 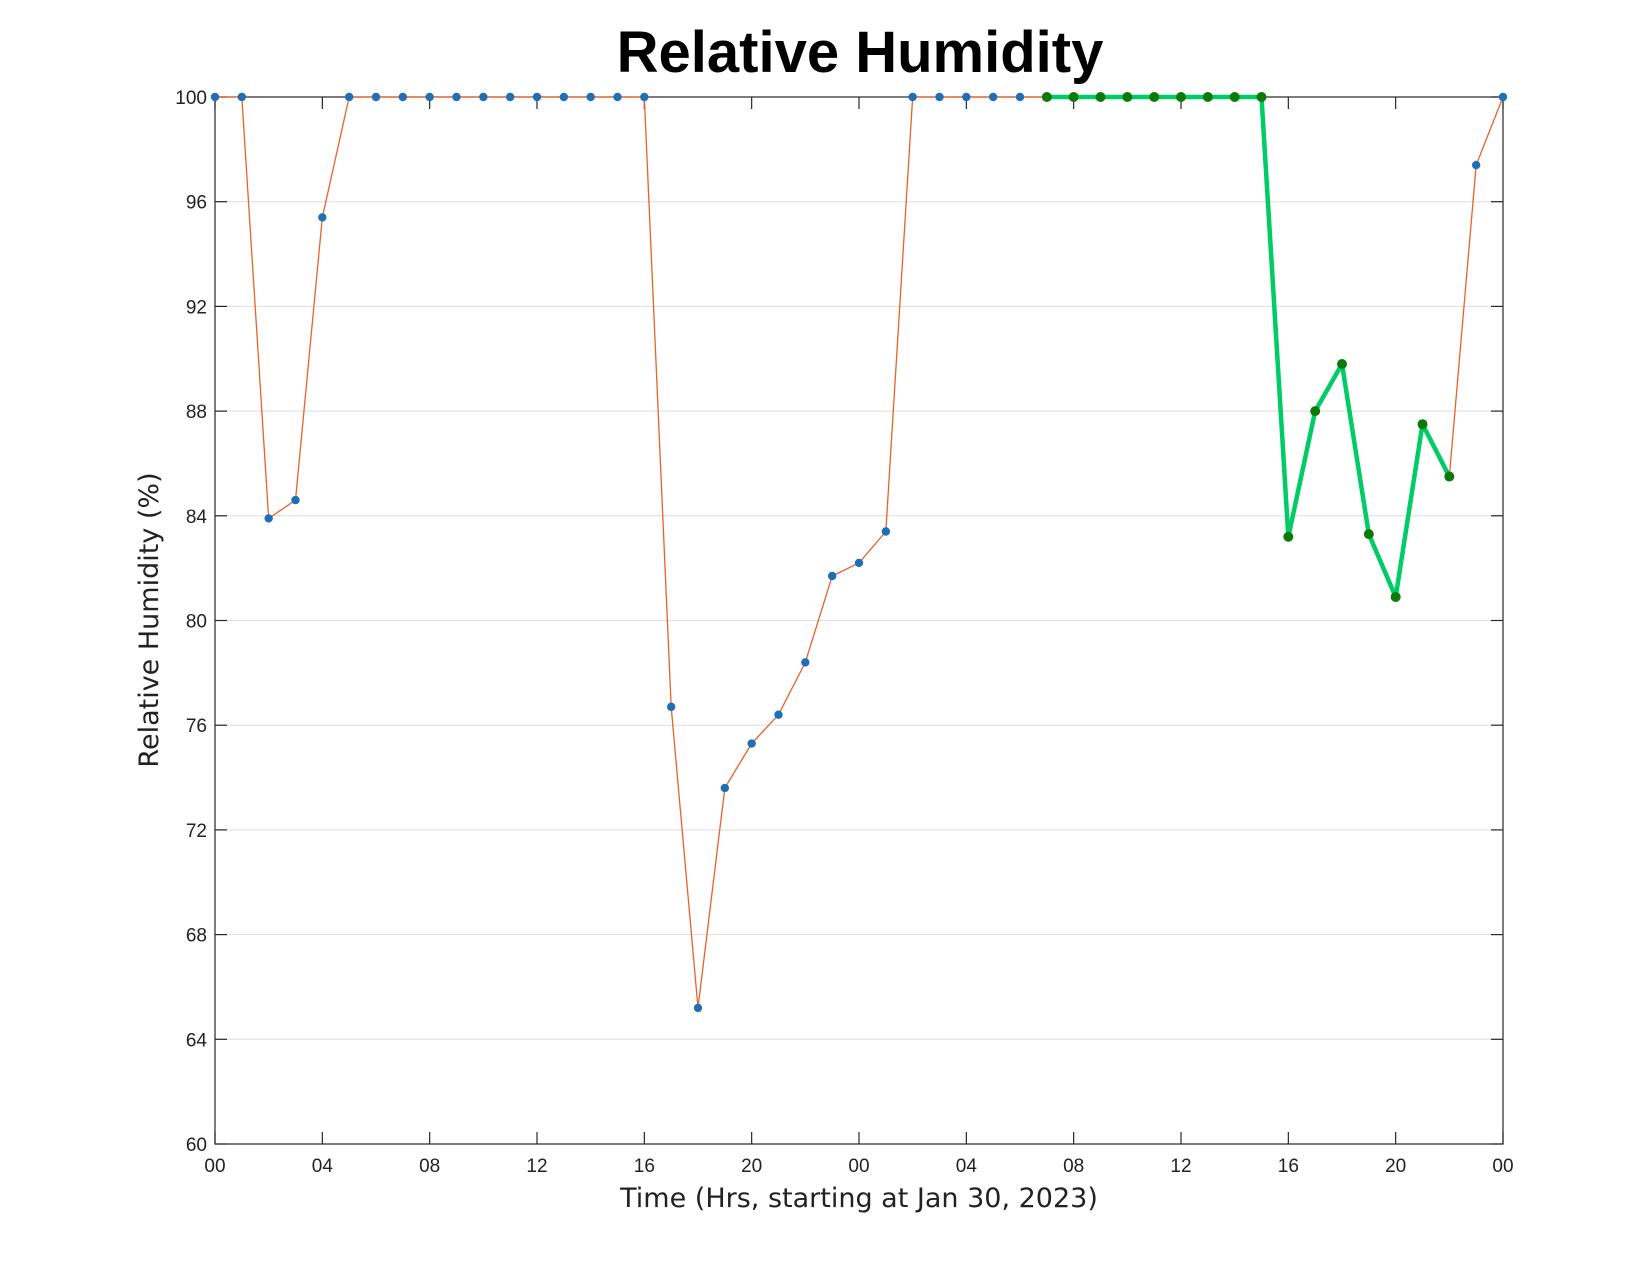 I want to click on y-axis-label: Relative Humidity (%), so click(x=149, y=619).